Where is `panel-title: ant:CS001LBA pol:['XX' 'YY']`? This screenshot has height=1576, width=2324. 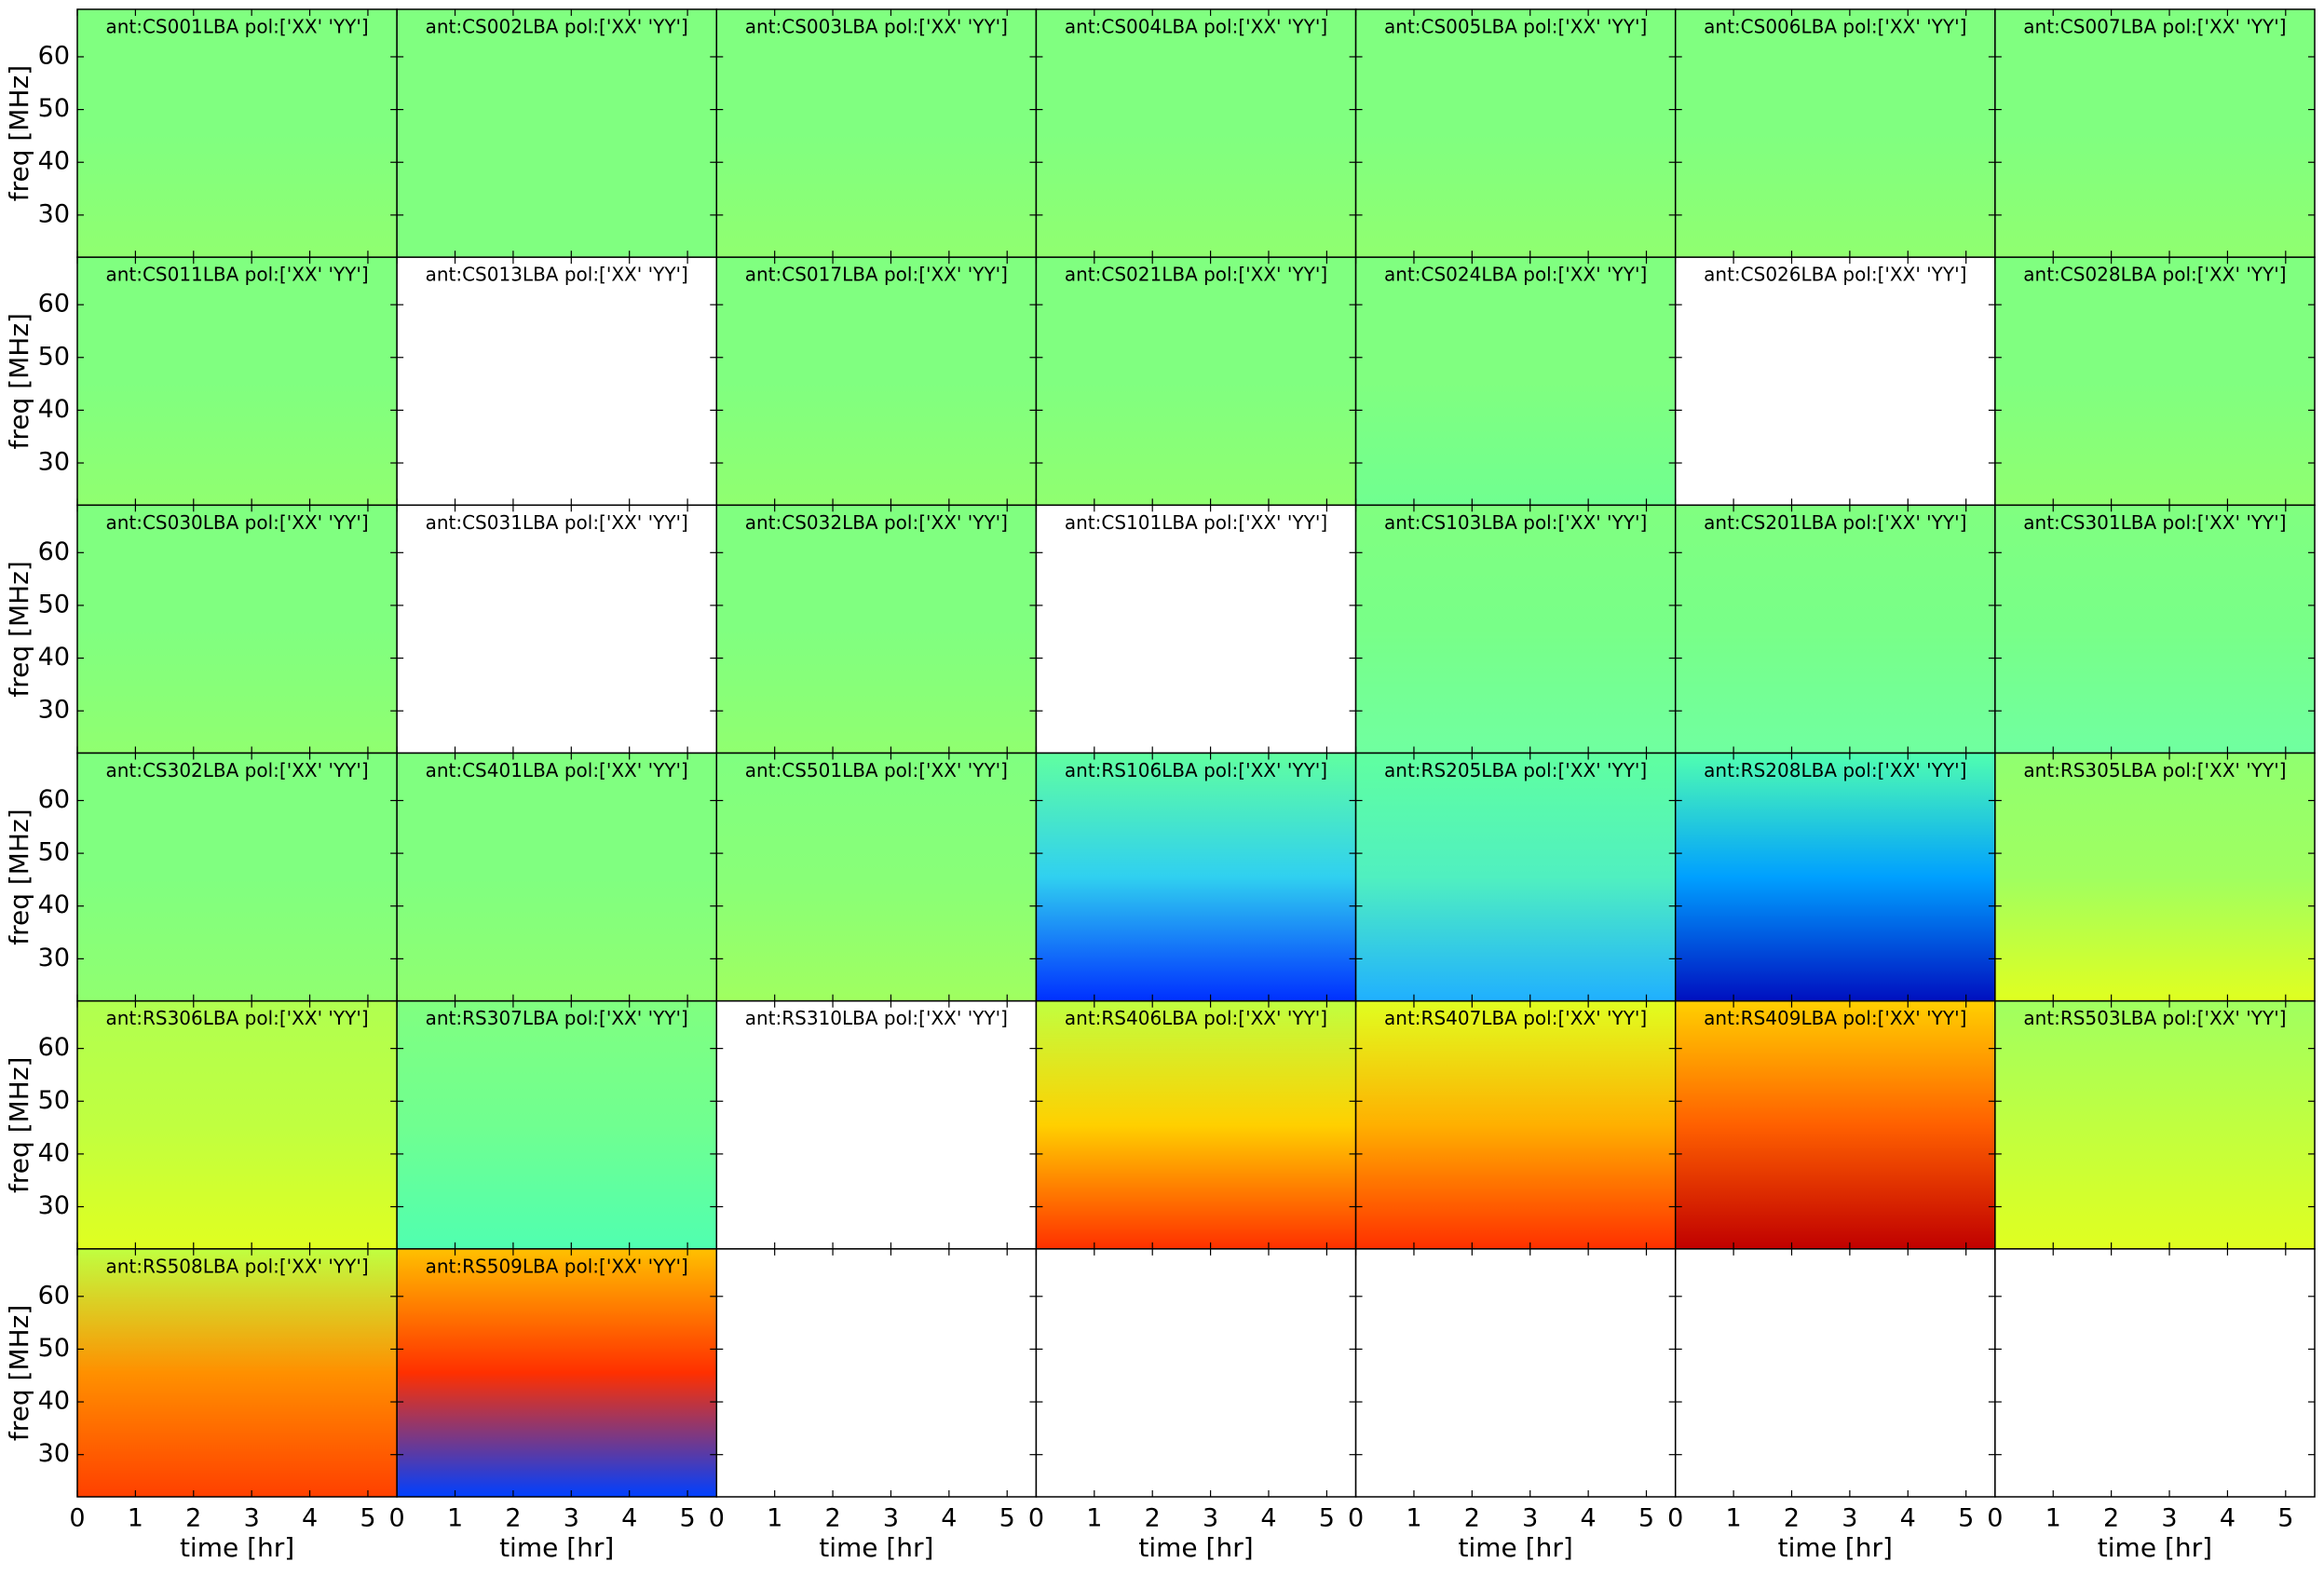 panel-title: ant:CS001LBA pol:['XX' 'YY'] is located at coordinates (236, 27).